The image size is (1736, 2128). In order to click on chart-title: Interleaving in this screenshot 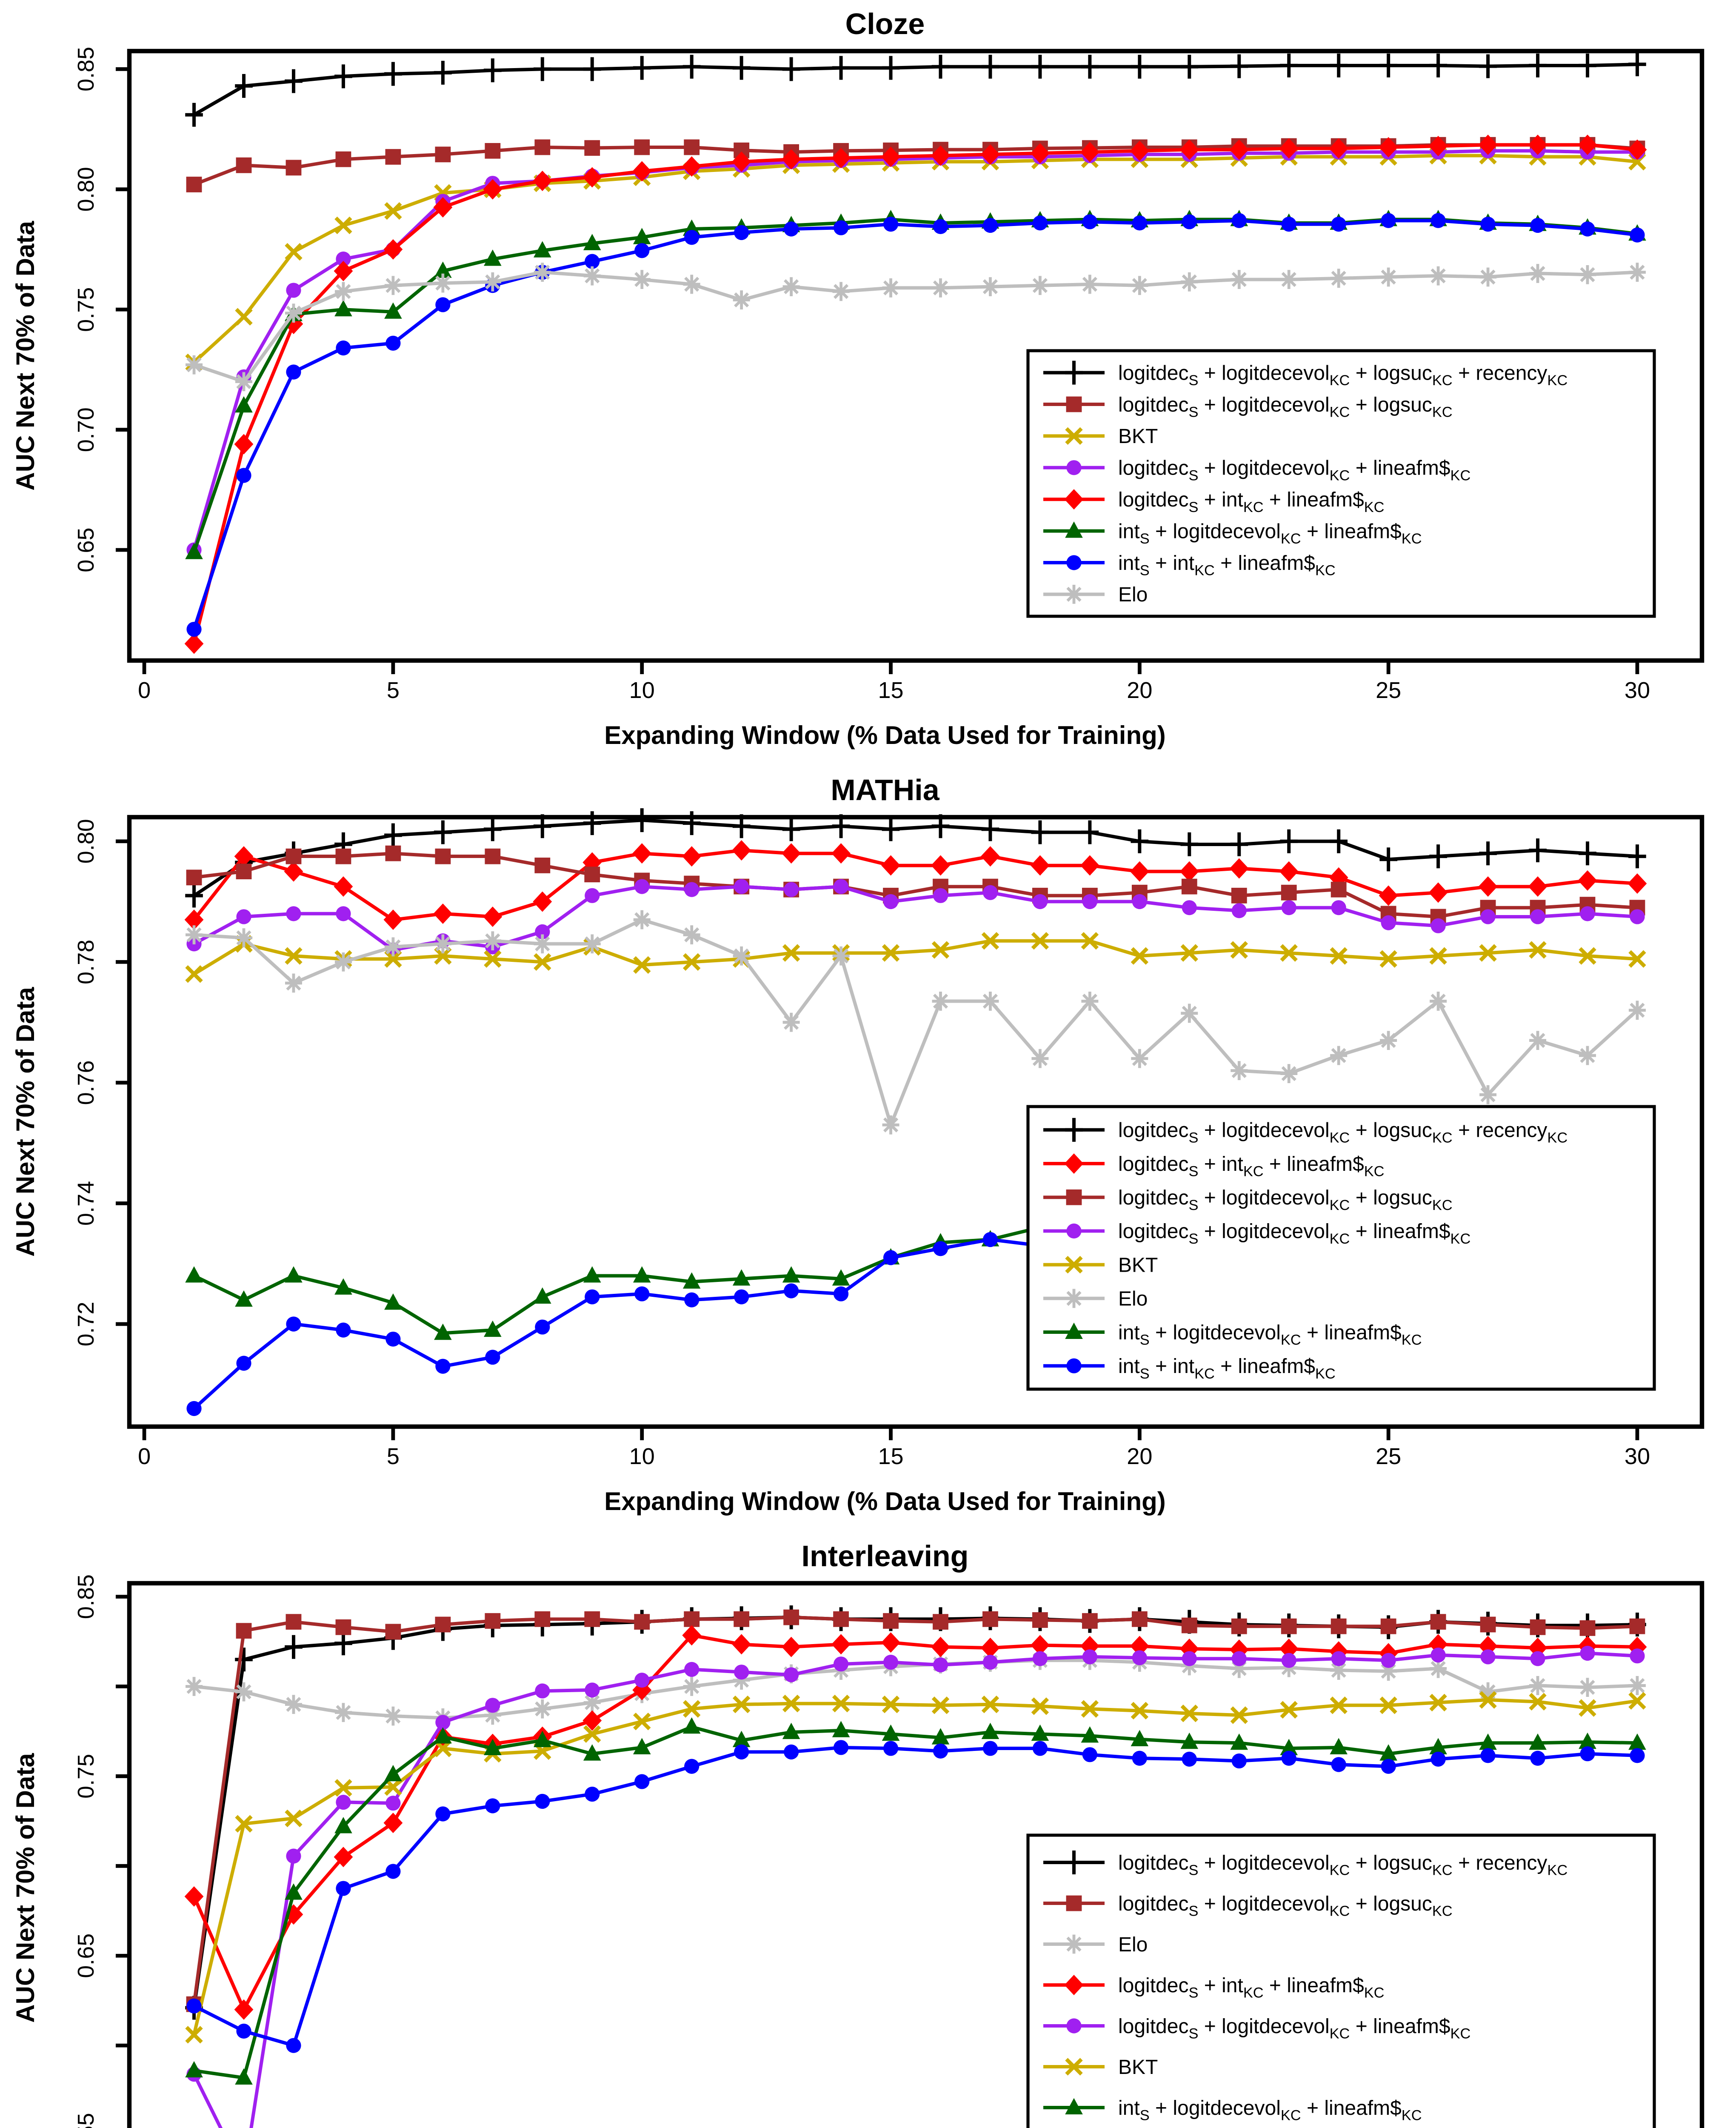, I will do `click(885, 1556)`.